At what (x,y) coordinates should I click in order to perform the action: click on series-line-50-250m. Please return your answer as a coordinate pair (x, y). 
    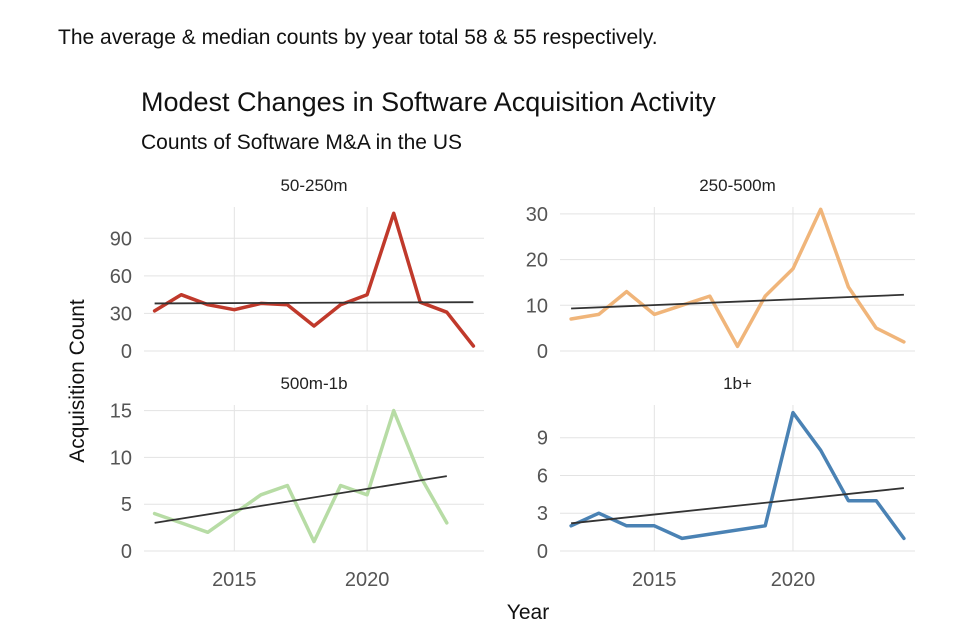
    Looking at the image, I should click on (314, 279).